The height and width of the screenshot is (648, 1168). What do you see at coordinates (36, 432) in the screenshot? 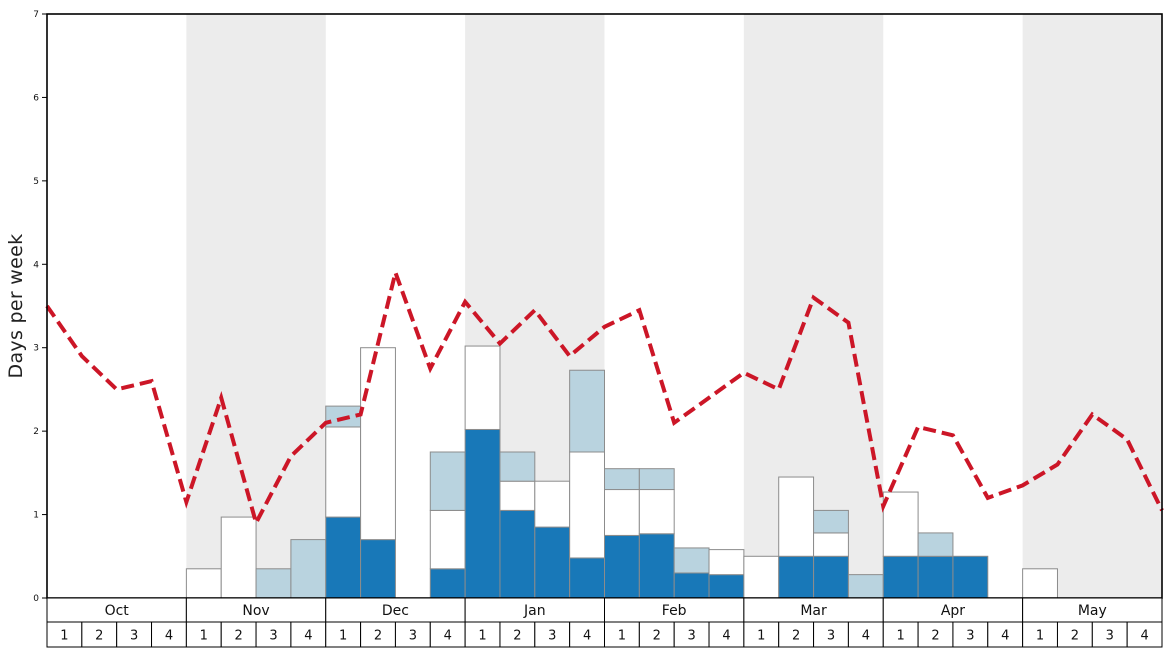
I see `y-tick-label: 2` at bounding box center [36, 432].